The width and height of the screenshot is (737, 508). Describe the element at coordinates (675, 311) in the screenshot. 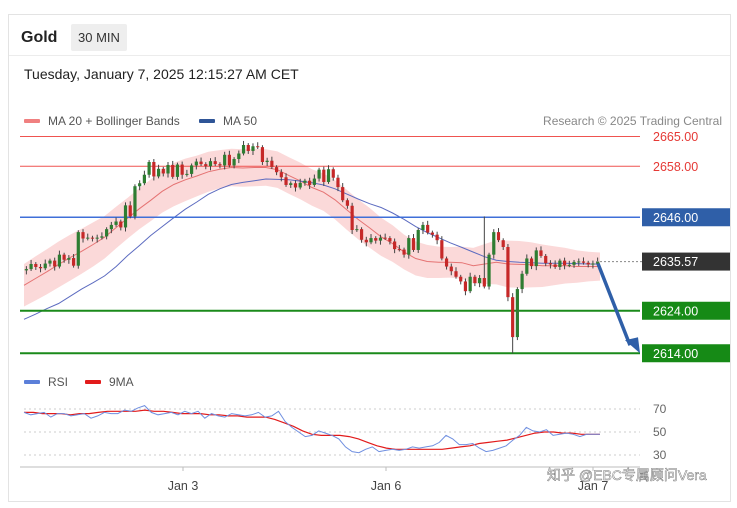

I see `level-label-2624.00: 2624.00` at that location.